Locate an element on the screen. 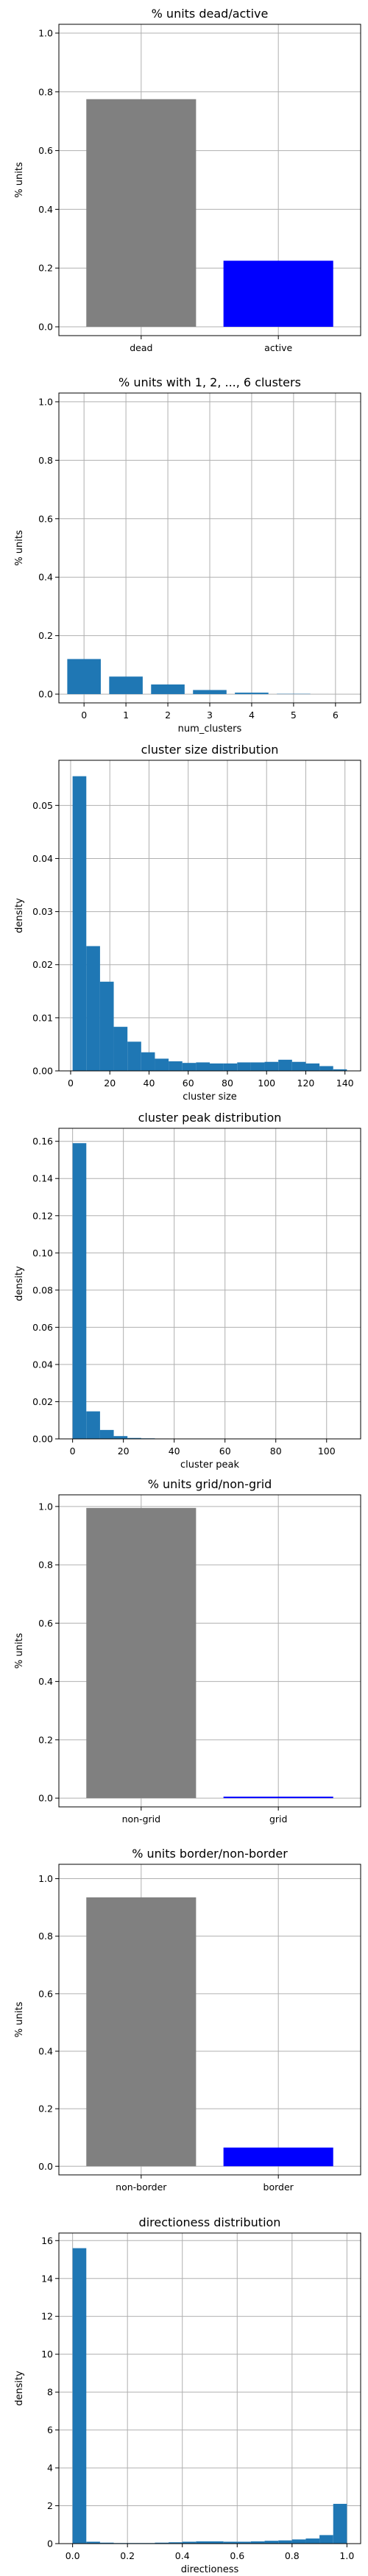 Image resolution: width=368 pixels, height=2576 pixels. y-tick-label: 0.04 is located at coordinates (42, 859).